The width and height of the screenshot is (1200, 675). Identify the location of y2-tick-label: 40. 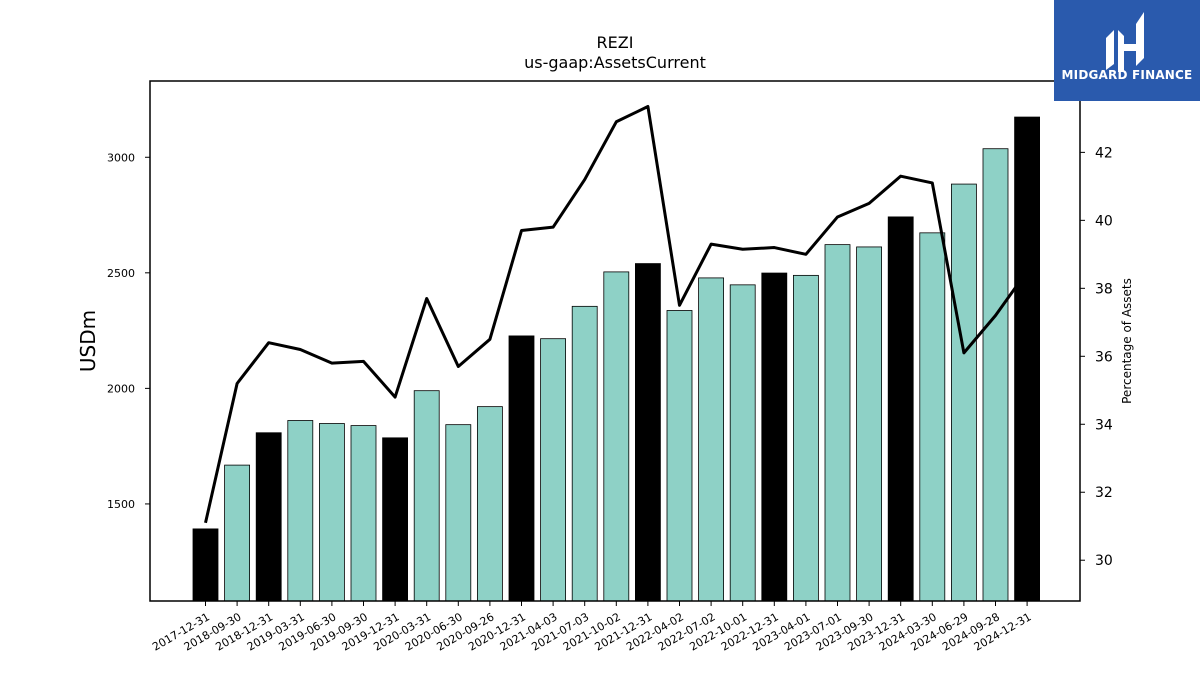
(1104, 221).